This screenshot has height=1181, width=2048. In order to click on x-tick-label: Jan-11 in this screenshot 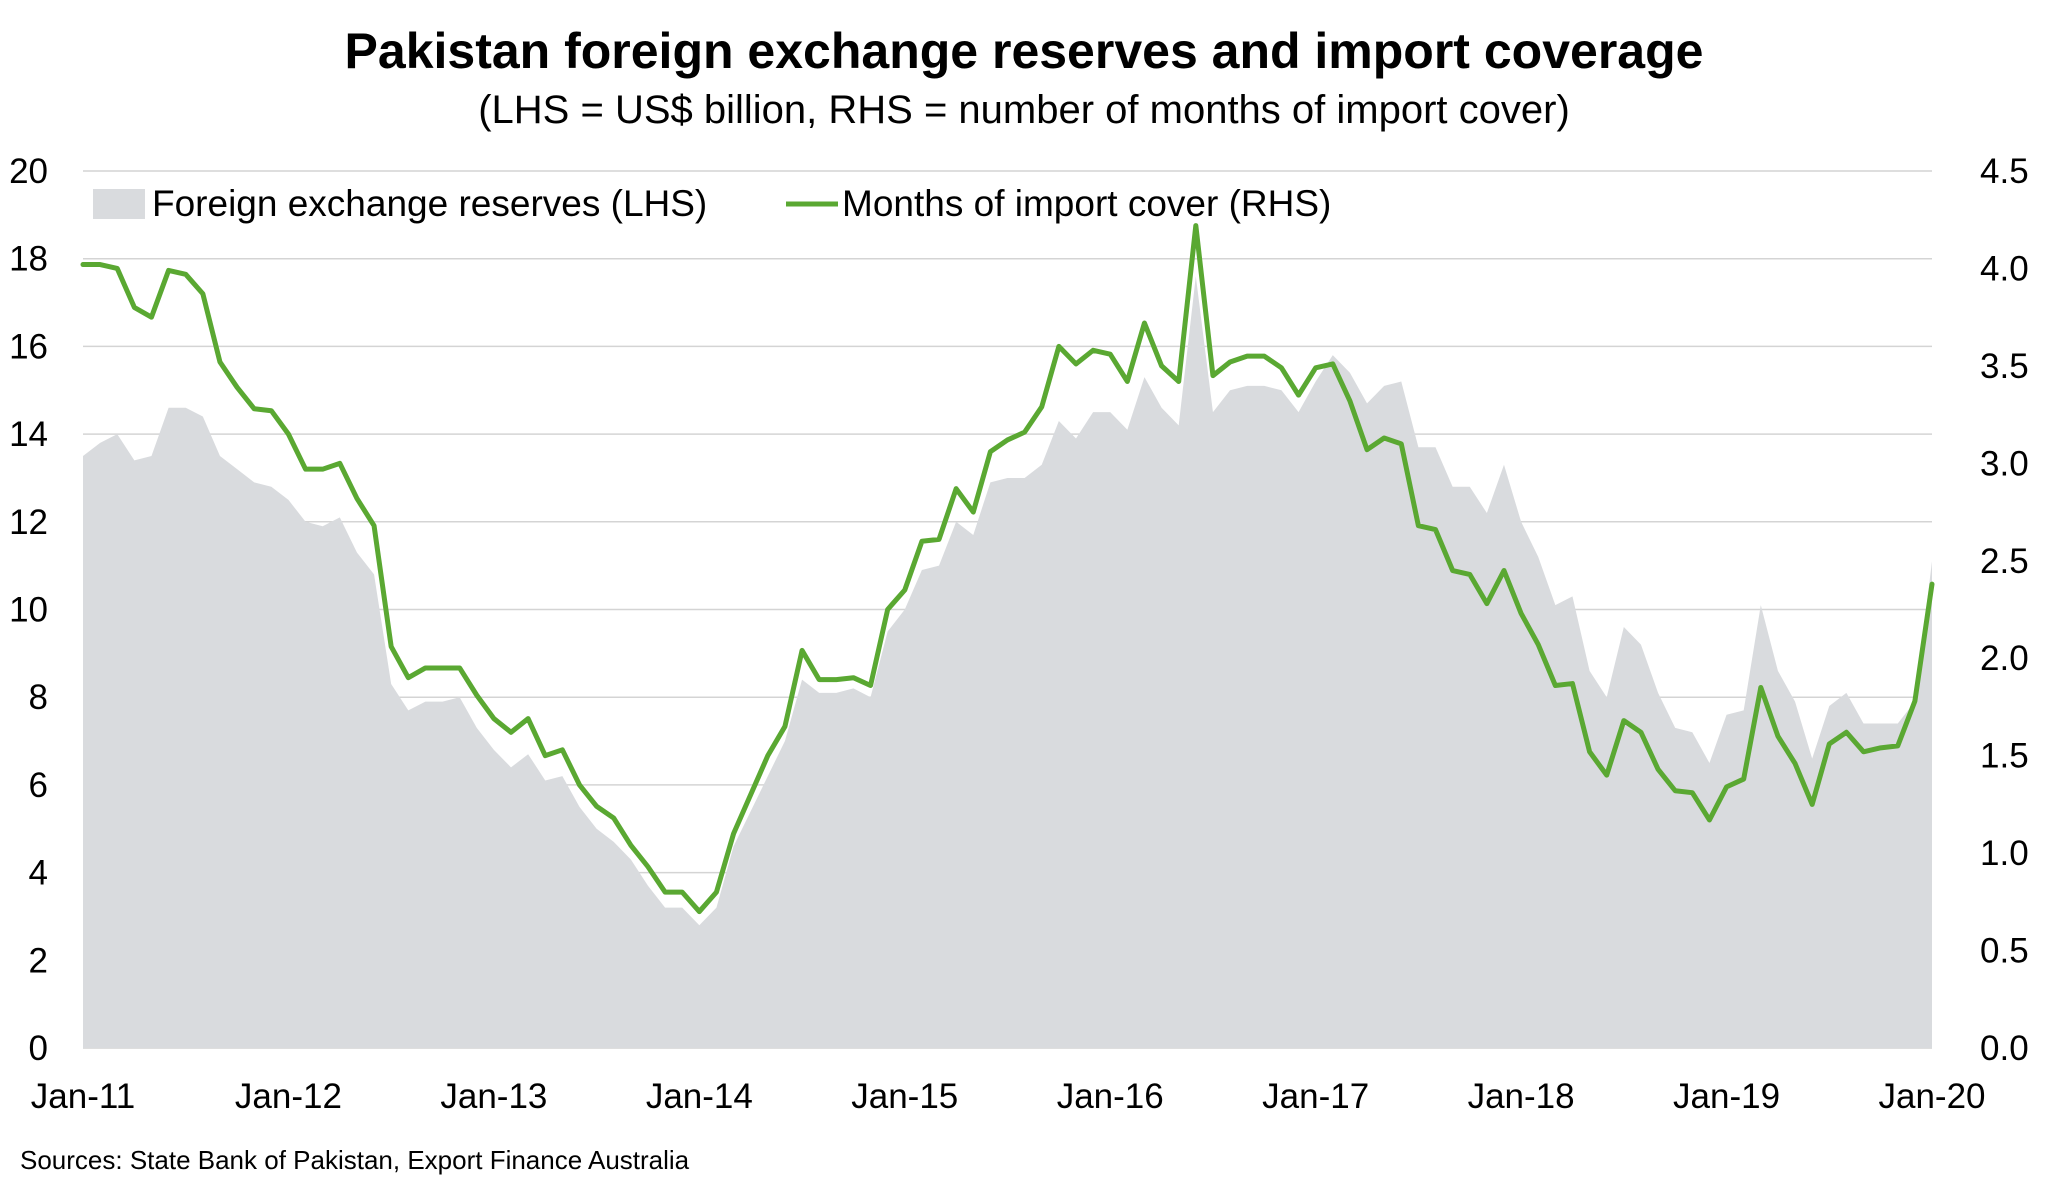, I will do `click(83, 1096)`.